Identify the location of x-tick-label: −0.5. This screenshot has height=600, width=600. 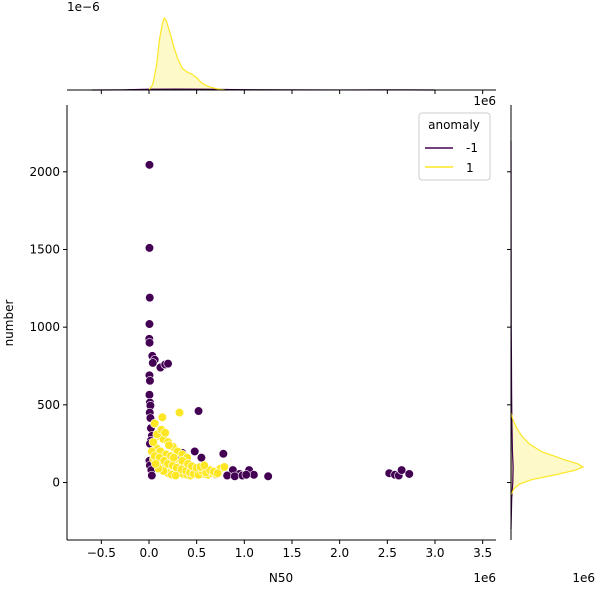
(101, 553).